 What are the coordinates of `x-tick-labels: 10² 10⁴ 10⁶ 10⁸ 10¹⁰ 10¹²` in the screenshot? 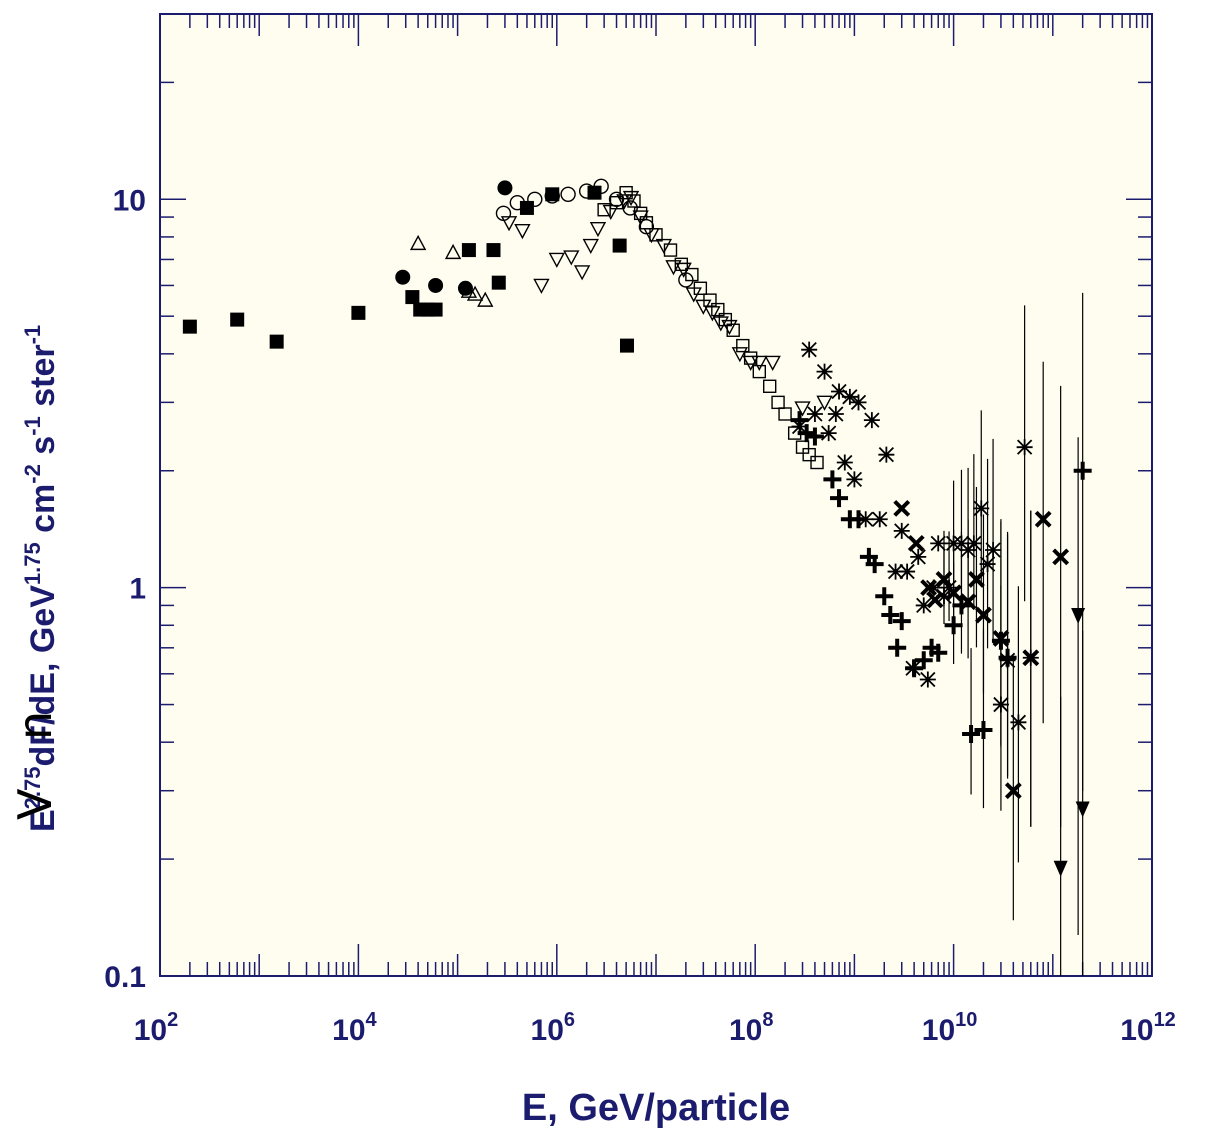 It's located at (655, 1028).